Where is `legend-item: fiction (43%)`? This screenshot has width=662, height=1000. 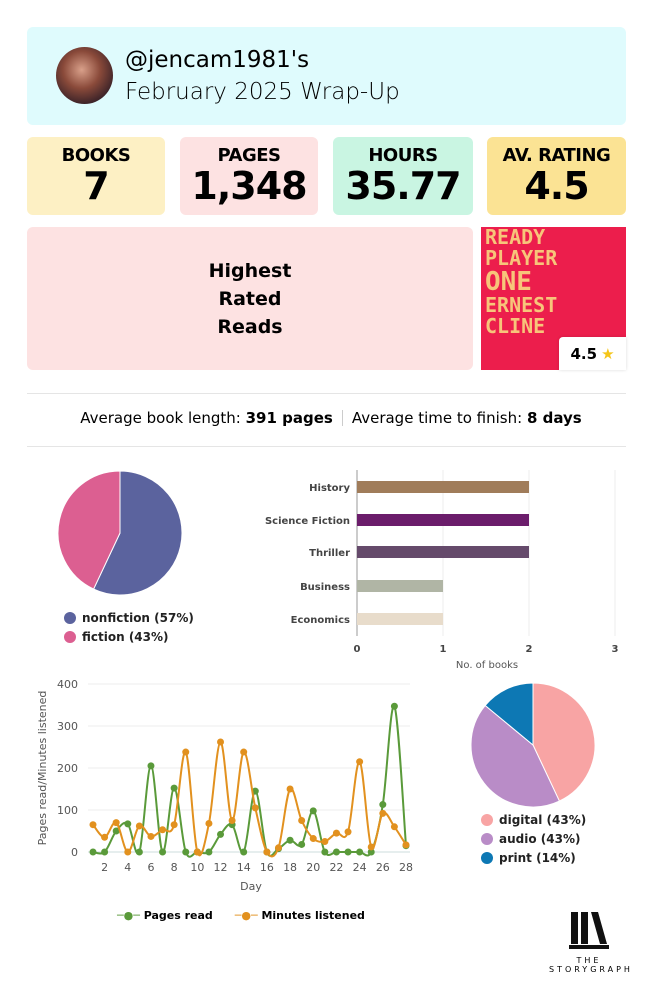
legend-item: fiction (43%) is located at coordinates (129, 636).